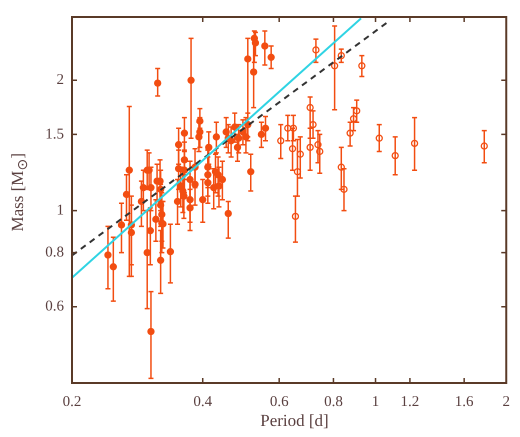  Describe the element at coordinates (464, 402) in the screenshot. I see `x-tick-label: 1.6` at that location.